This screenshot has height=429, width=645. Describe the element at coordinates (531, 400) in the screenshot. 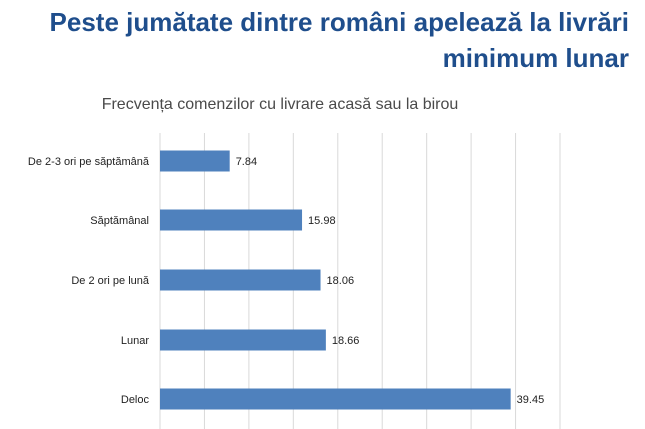

I see `data-label: 39.45` at that location.